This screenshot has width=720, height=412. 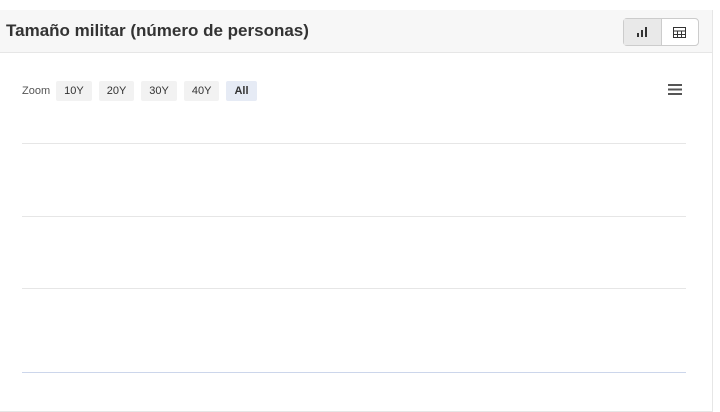 I want to click on table-icon, so click(x=680, y=32).